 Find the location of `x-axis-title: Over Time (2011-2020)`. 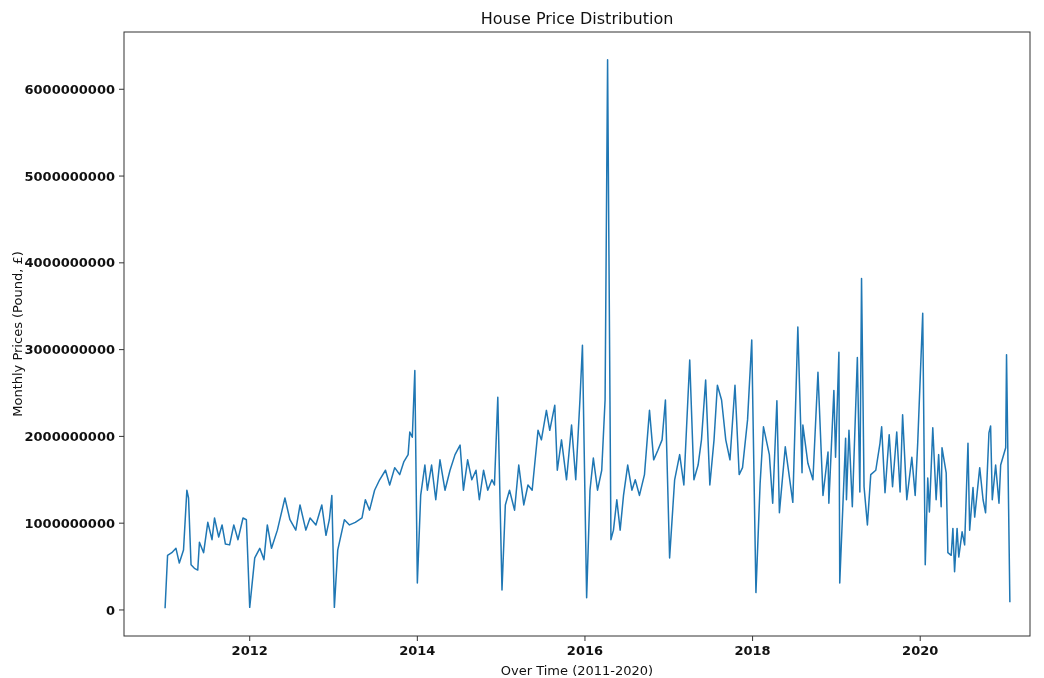

x-axis-title: Over Time (2011-2020) is located at coordinates (577, 670).